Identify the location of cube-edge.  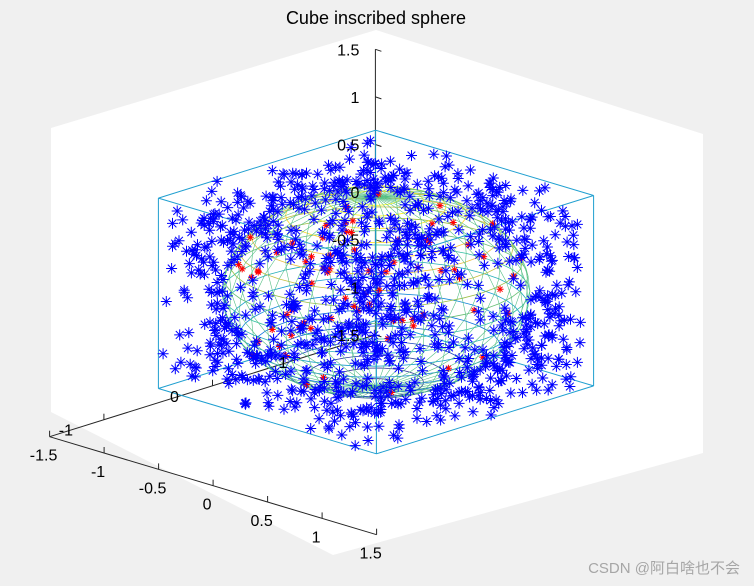
(267, 164).